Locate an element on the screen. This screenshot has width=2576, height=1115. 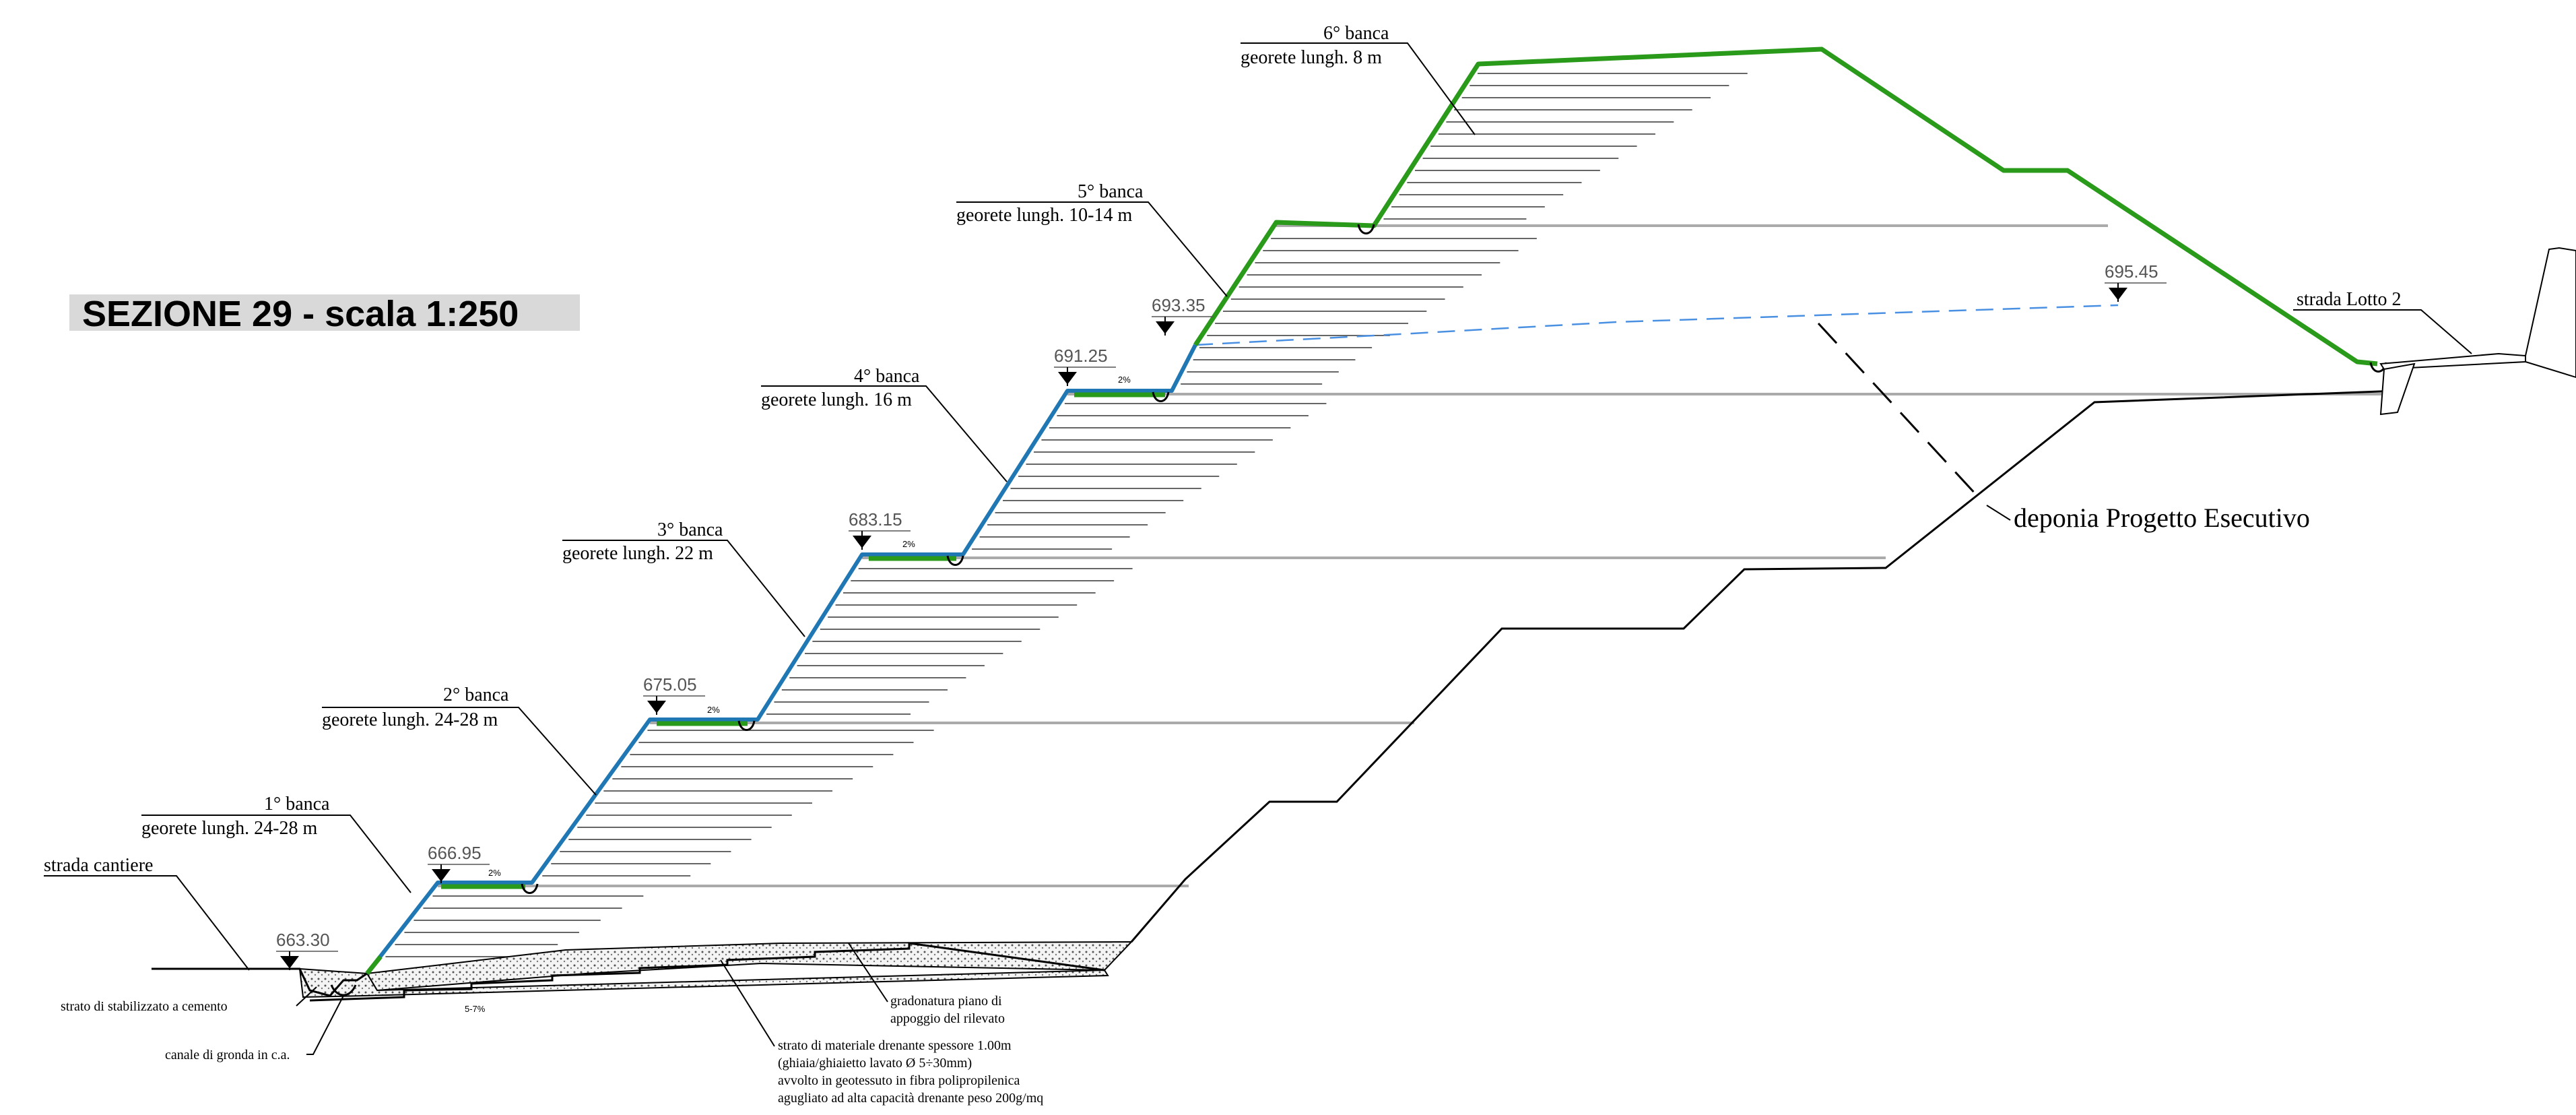
embankment-face-green is located at coordinates (1785, 206).